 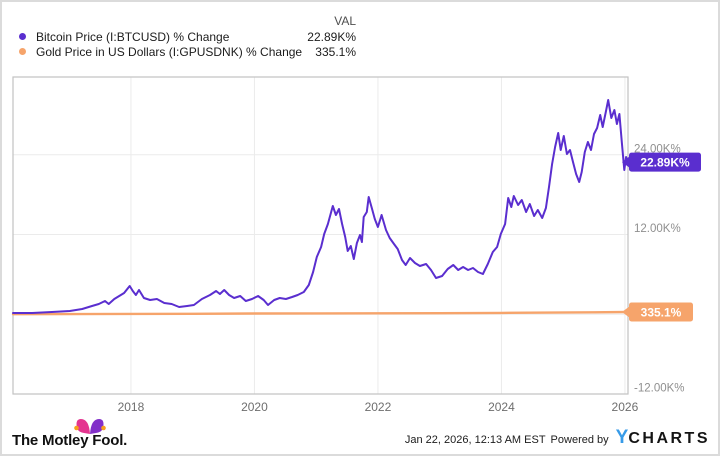 I want to click on bitcoin-badge, so click(x=665, y=162).